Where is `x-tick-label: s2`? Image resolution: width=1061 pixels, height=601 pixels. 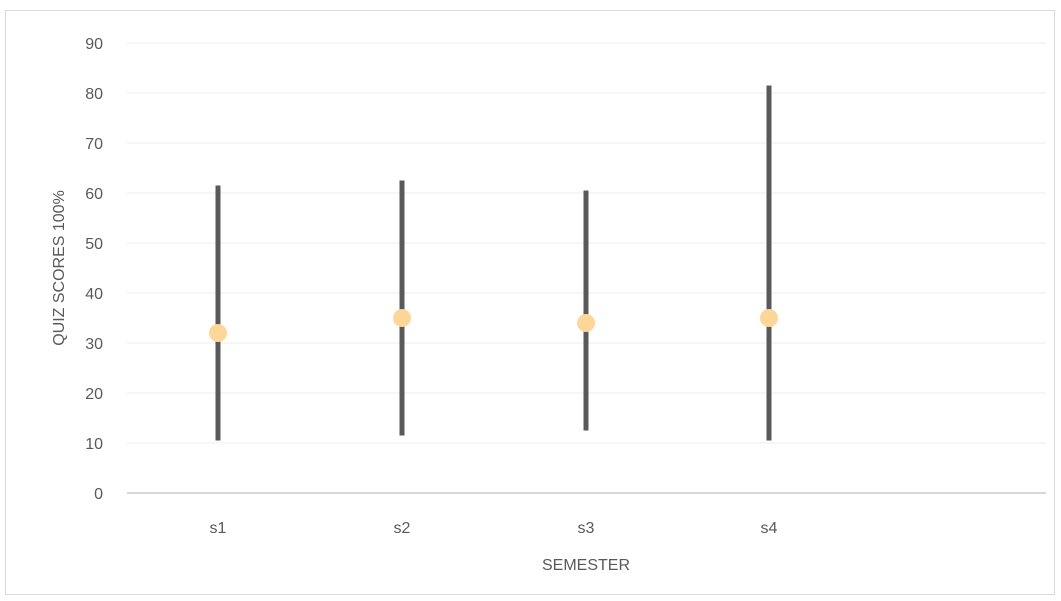
x-tick-label: s2 is located at coordinates (402, 528).